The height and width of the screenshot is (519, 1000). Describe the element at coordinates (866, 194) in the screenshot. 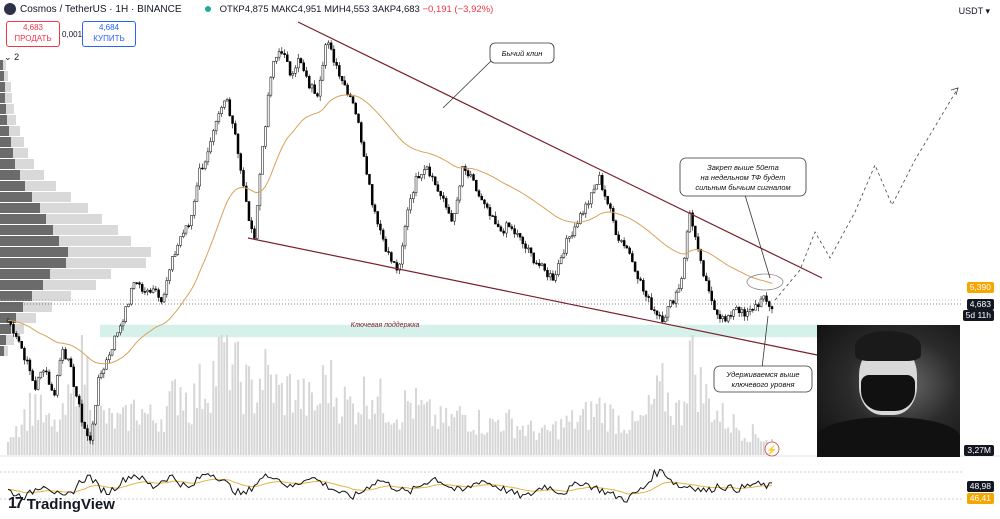

I see `projection-path` at that location.